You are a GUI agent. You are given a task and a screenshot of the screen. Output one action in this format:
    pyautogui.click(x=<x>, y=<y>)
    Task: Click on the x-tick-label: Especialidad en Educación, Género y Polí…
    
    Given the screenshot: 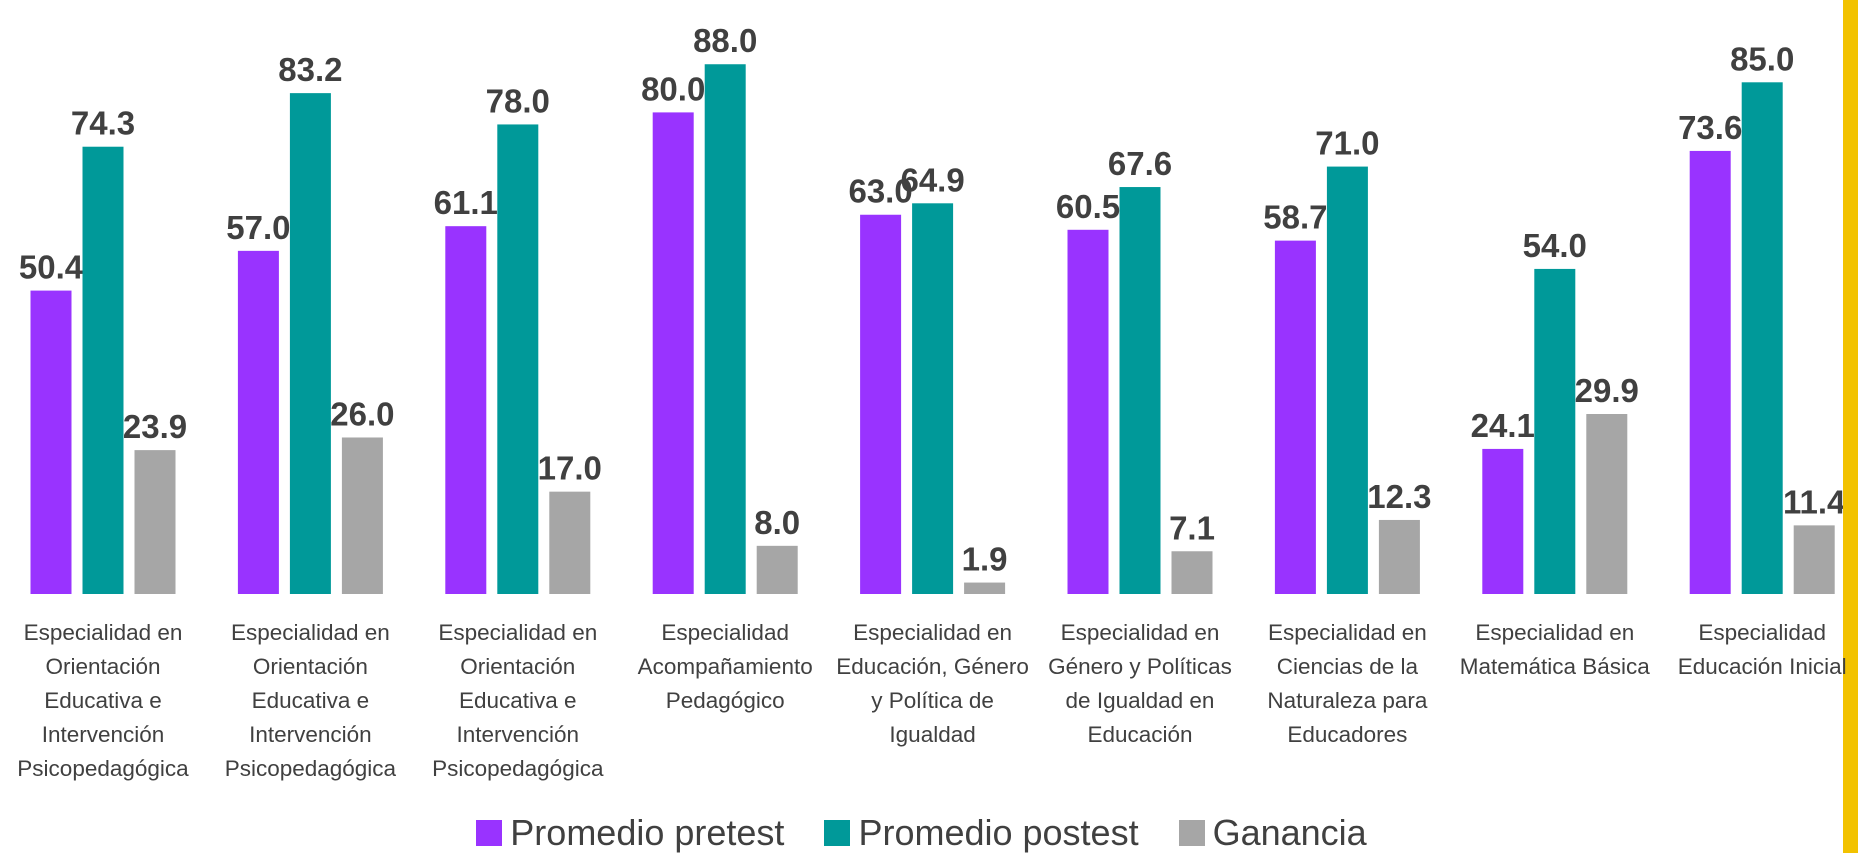 What is the action you would take?
    pyautogui.click(x=932, y=683)
    